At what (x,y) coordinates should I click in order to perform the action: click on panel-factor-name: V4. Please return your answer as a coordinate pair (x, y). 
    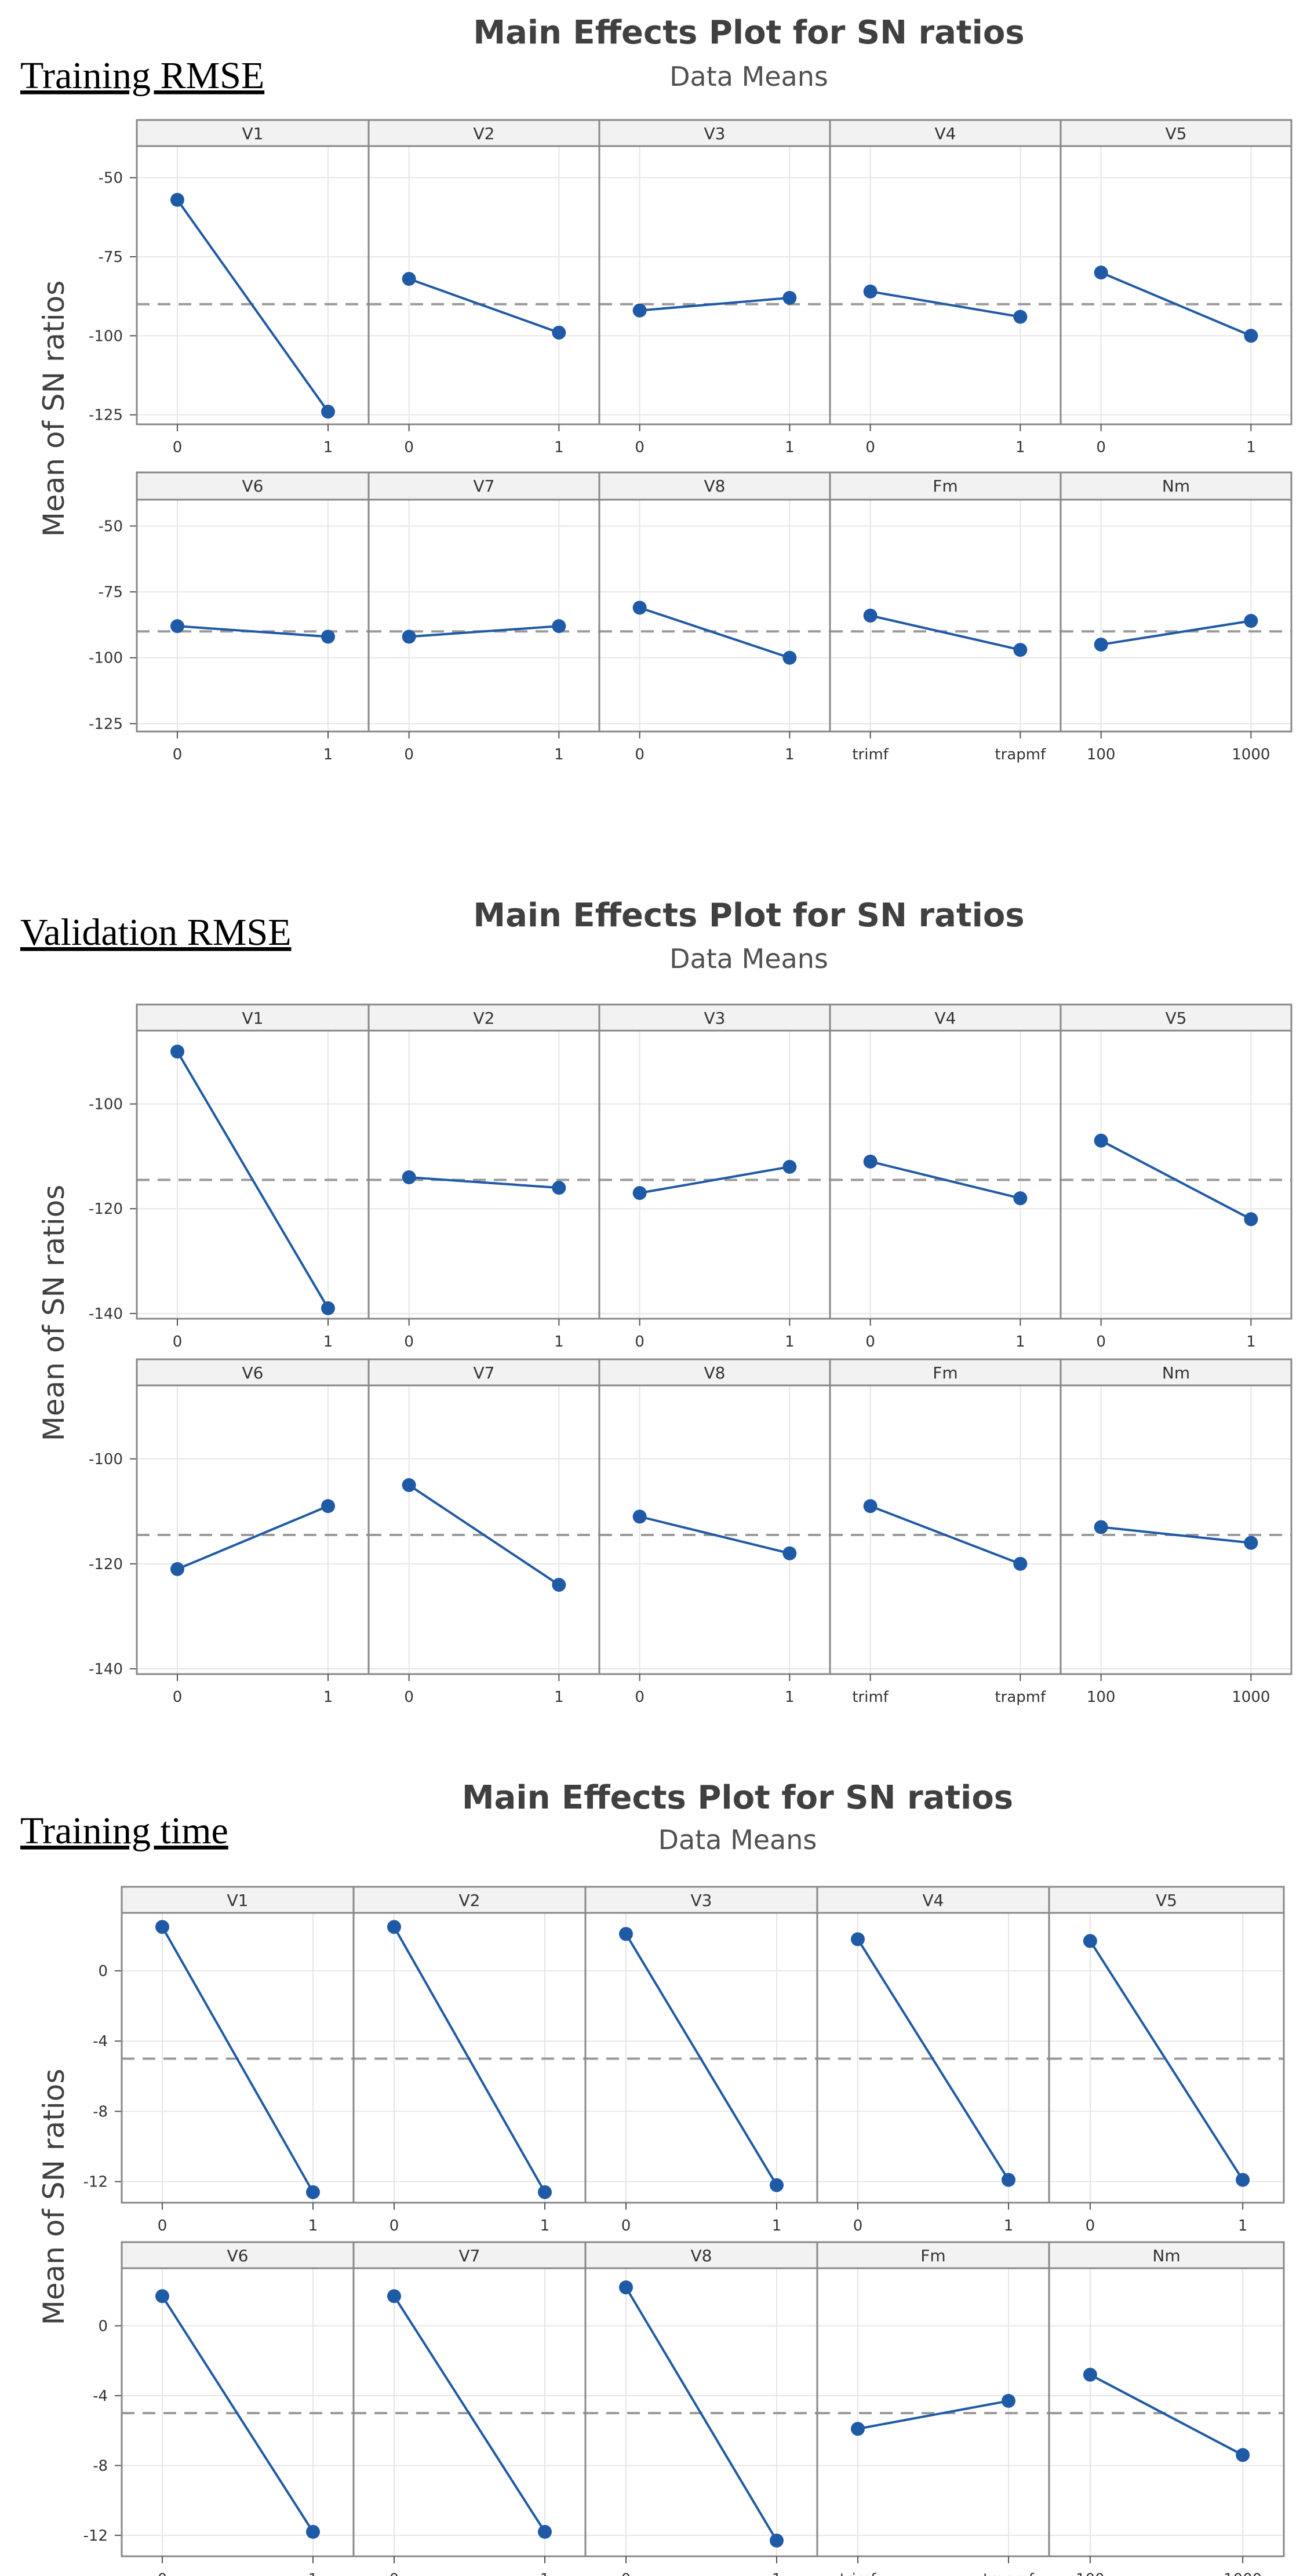
    Looking at the image, I should click on (945, 1018).